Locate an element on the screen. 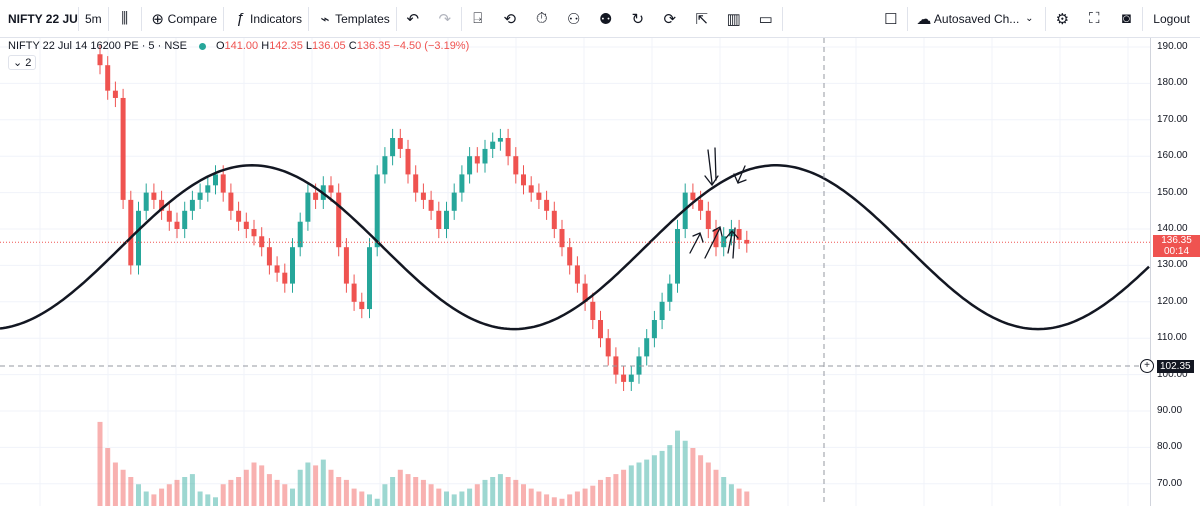 This screenshot has height=506, width=1200. indicators-label: Indicators is located at coordinates (276, 18).